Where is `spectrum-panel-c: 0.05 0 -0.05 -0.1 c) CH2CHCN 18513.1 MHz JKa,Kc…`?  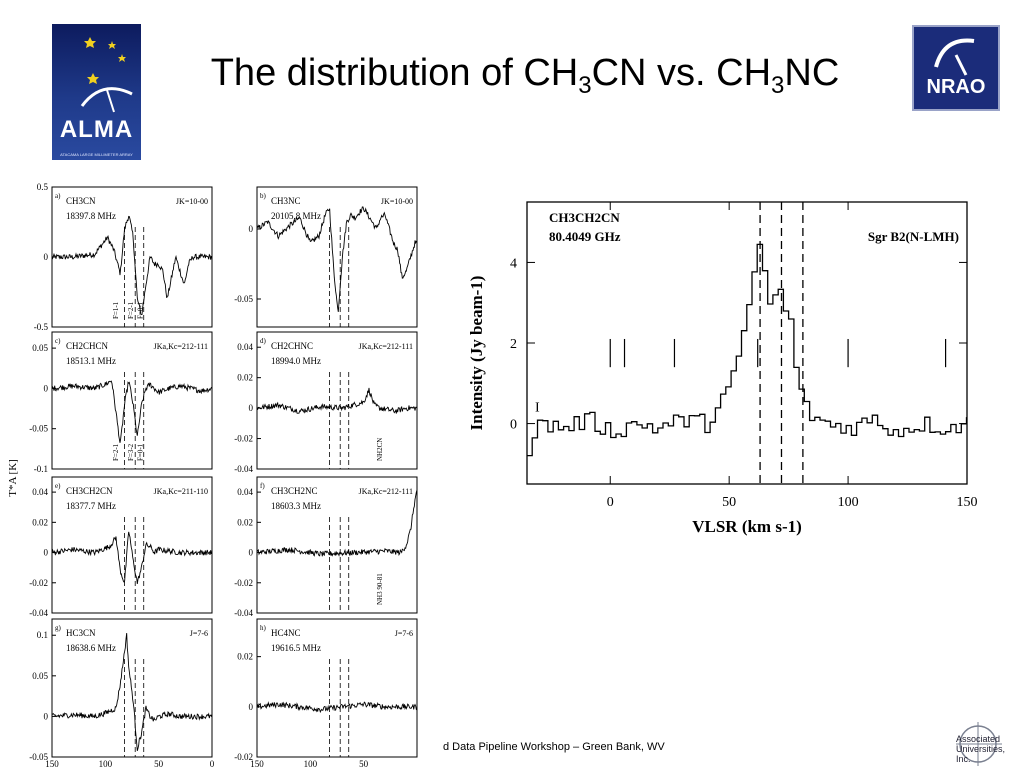
spectrum-panel-c: 0.05 0 -0.05 -0.1 c) CH2CHCN 18513.1 MHz JKa,Kc… is located at coordinates (121, 402).